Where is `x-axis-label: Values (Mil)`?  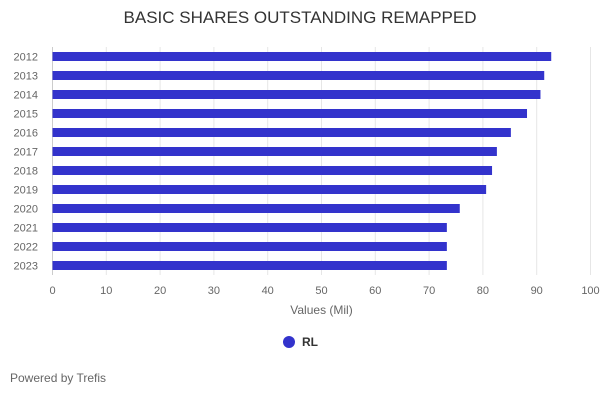
x-axis-label: Values (Mil) is located at coordinates (321, 310).